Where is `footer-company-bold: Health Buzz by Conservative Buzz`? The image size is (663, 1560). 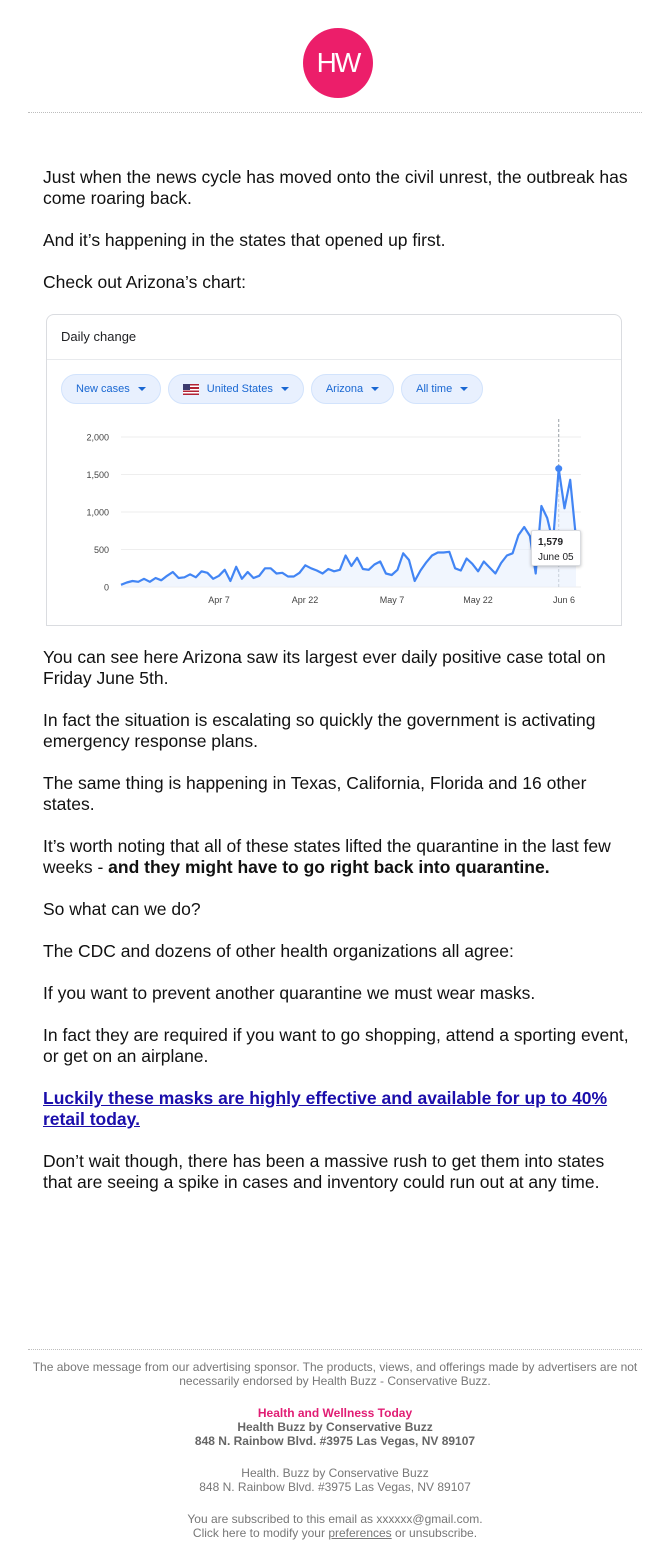
footer-company-bold: Health Buzz by Conservative Buzz is located at coordinates (335, 1427).